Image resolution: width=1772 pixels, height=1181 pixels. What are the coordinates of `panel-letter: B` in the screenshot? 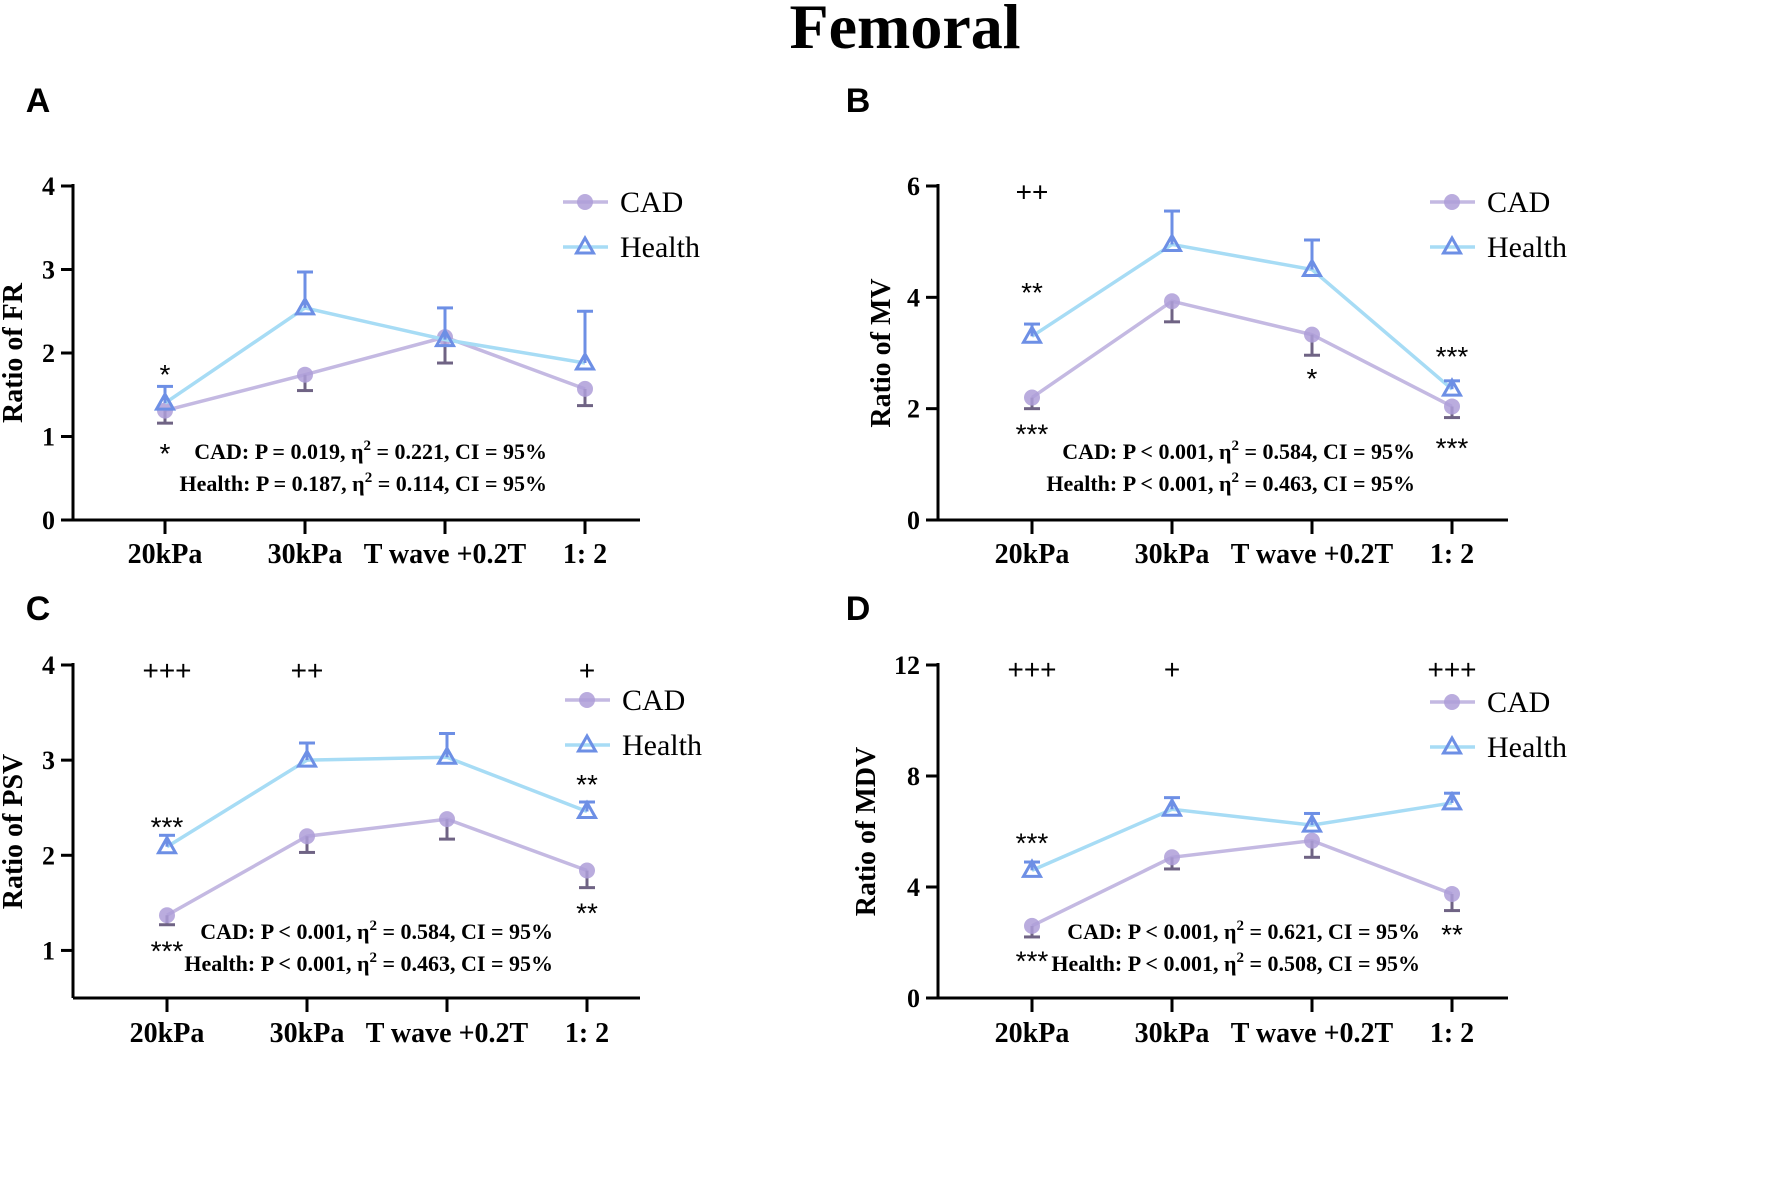 It's located at (858, 101).